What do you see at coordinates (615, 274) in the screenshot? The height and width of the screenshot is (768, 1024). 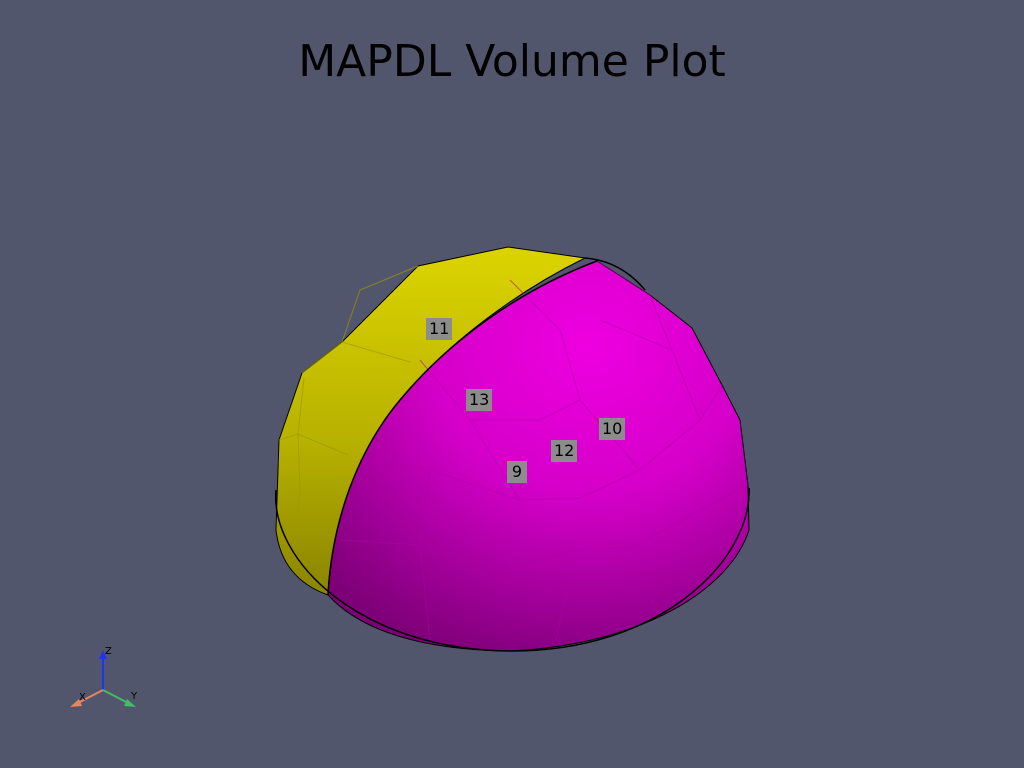 I see `top-edge-arc` at bounding box center [615, 274].